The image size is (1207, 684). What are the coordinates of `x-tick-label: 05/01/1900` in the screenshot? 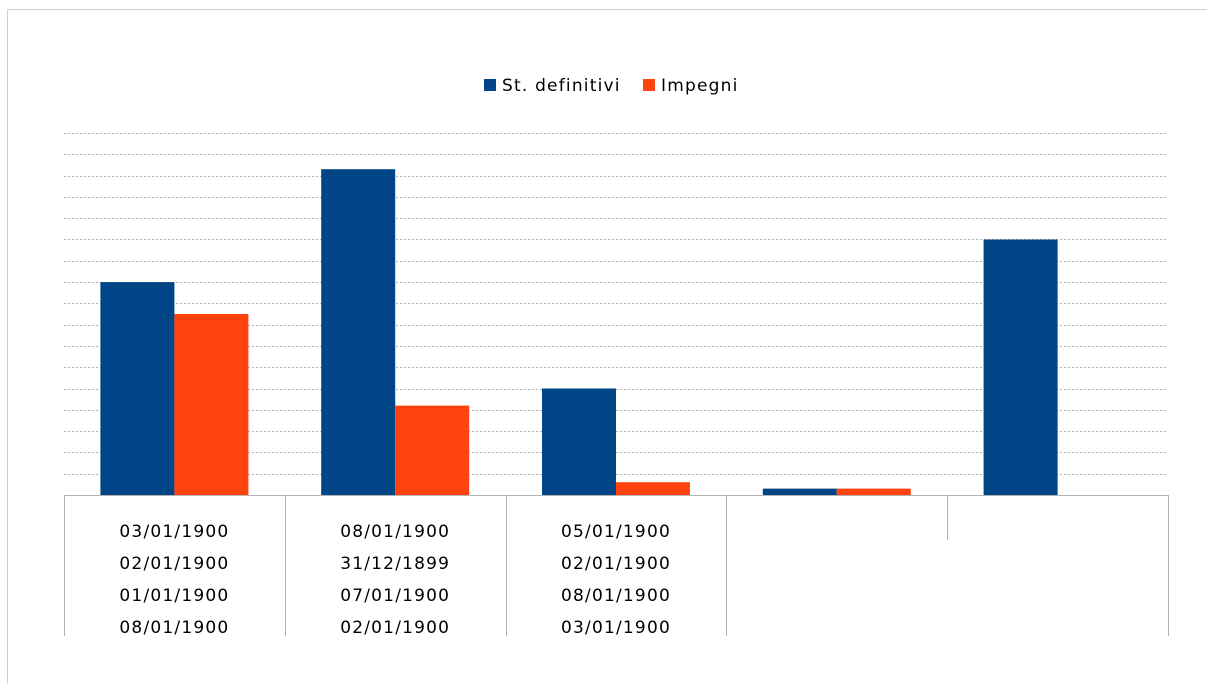 It's located at (616, 532).